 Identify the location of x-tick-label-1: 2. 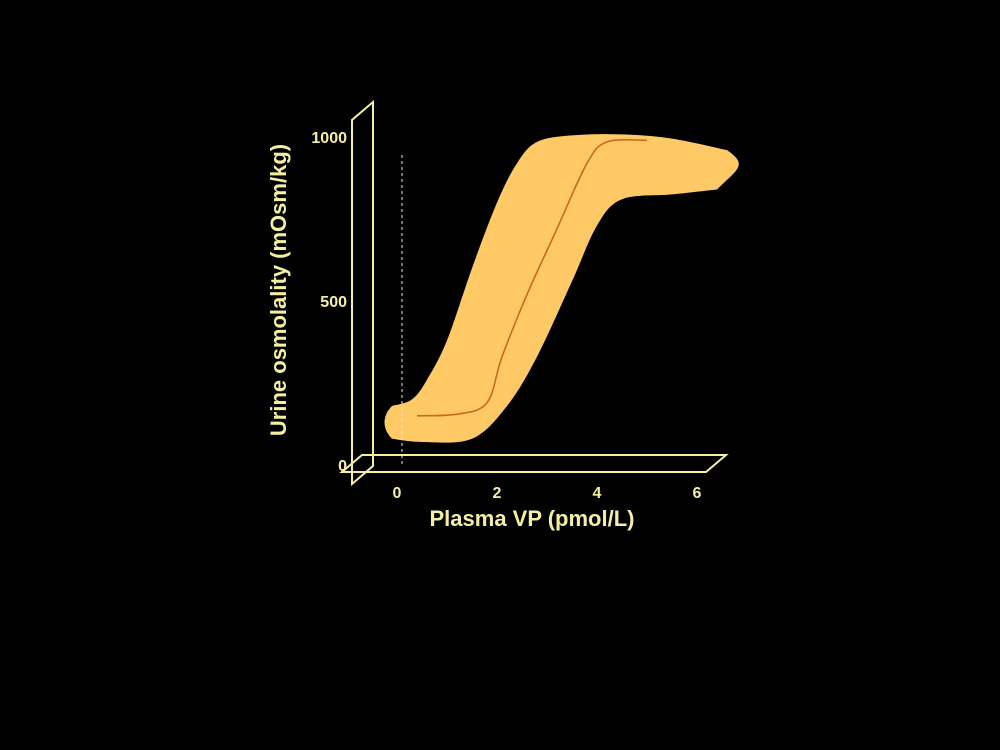
(497, 493).